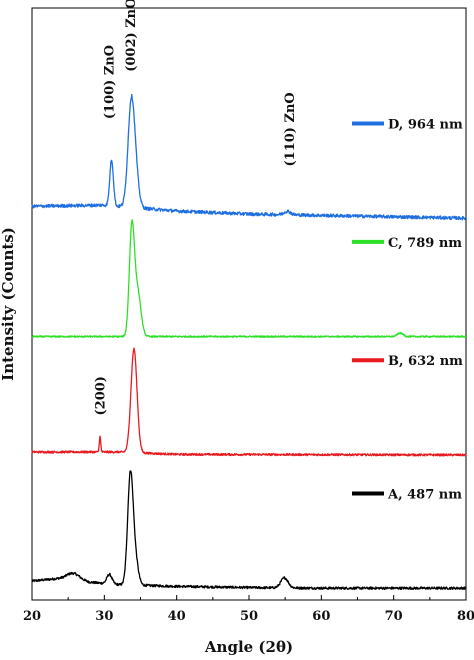 Image resolution: width=474 pixels, height=660 pixels. What do you see at coordinates (465, 616) in the screenshot?
I see `x-tick-label: 80` at bounding box center [465, 616].